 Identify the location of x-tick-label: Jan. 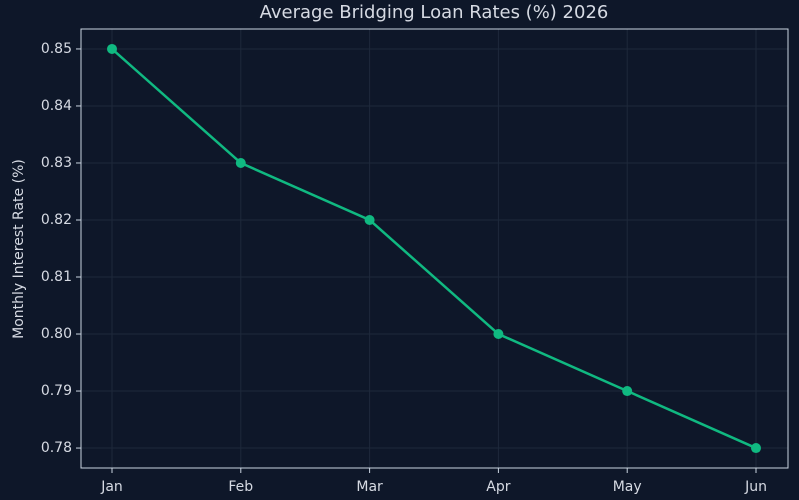
(111, 487).